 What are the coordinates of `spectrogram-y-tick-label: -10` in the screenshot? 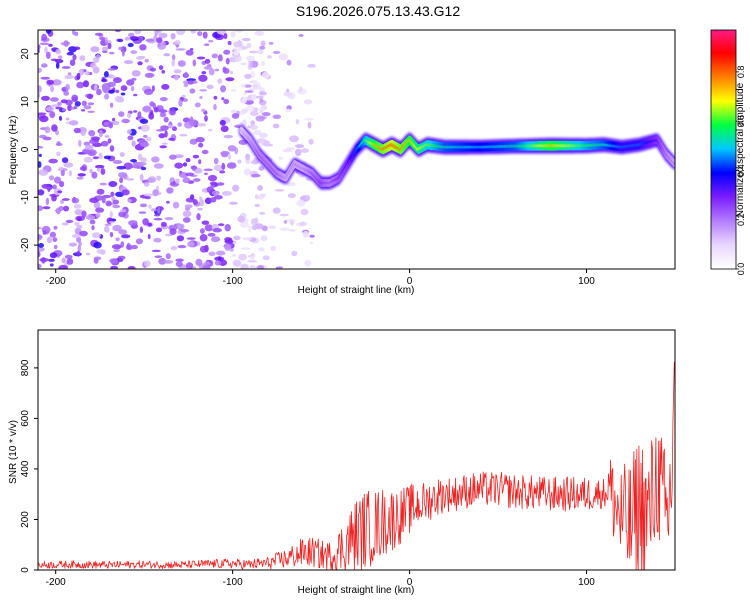 It's located at (25, 197).